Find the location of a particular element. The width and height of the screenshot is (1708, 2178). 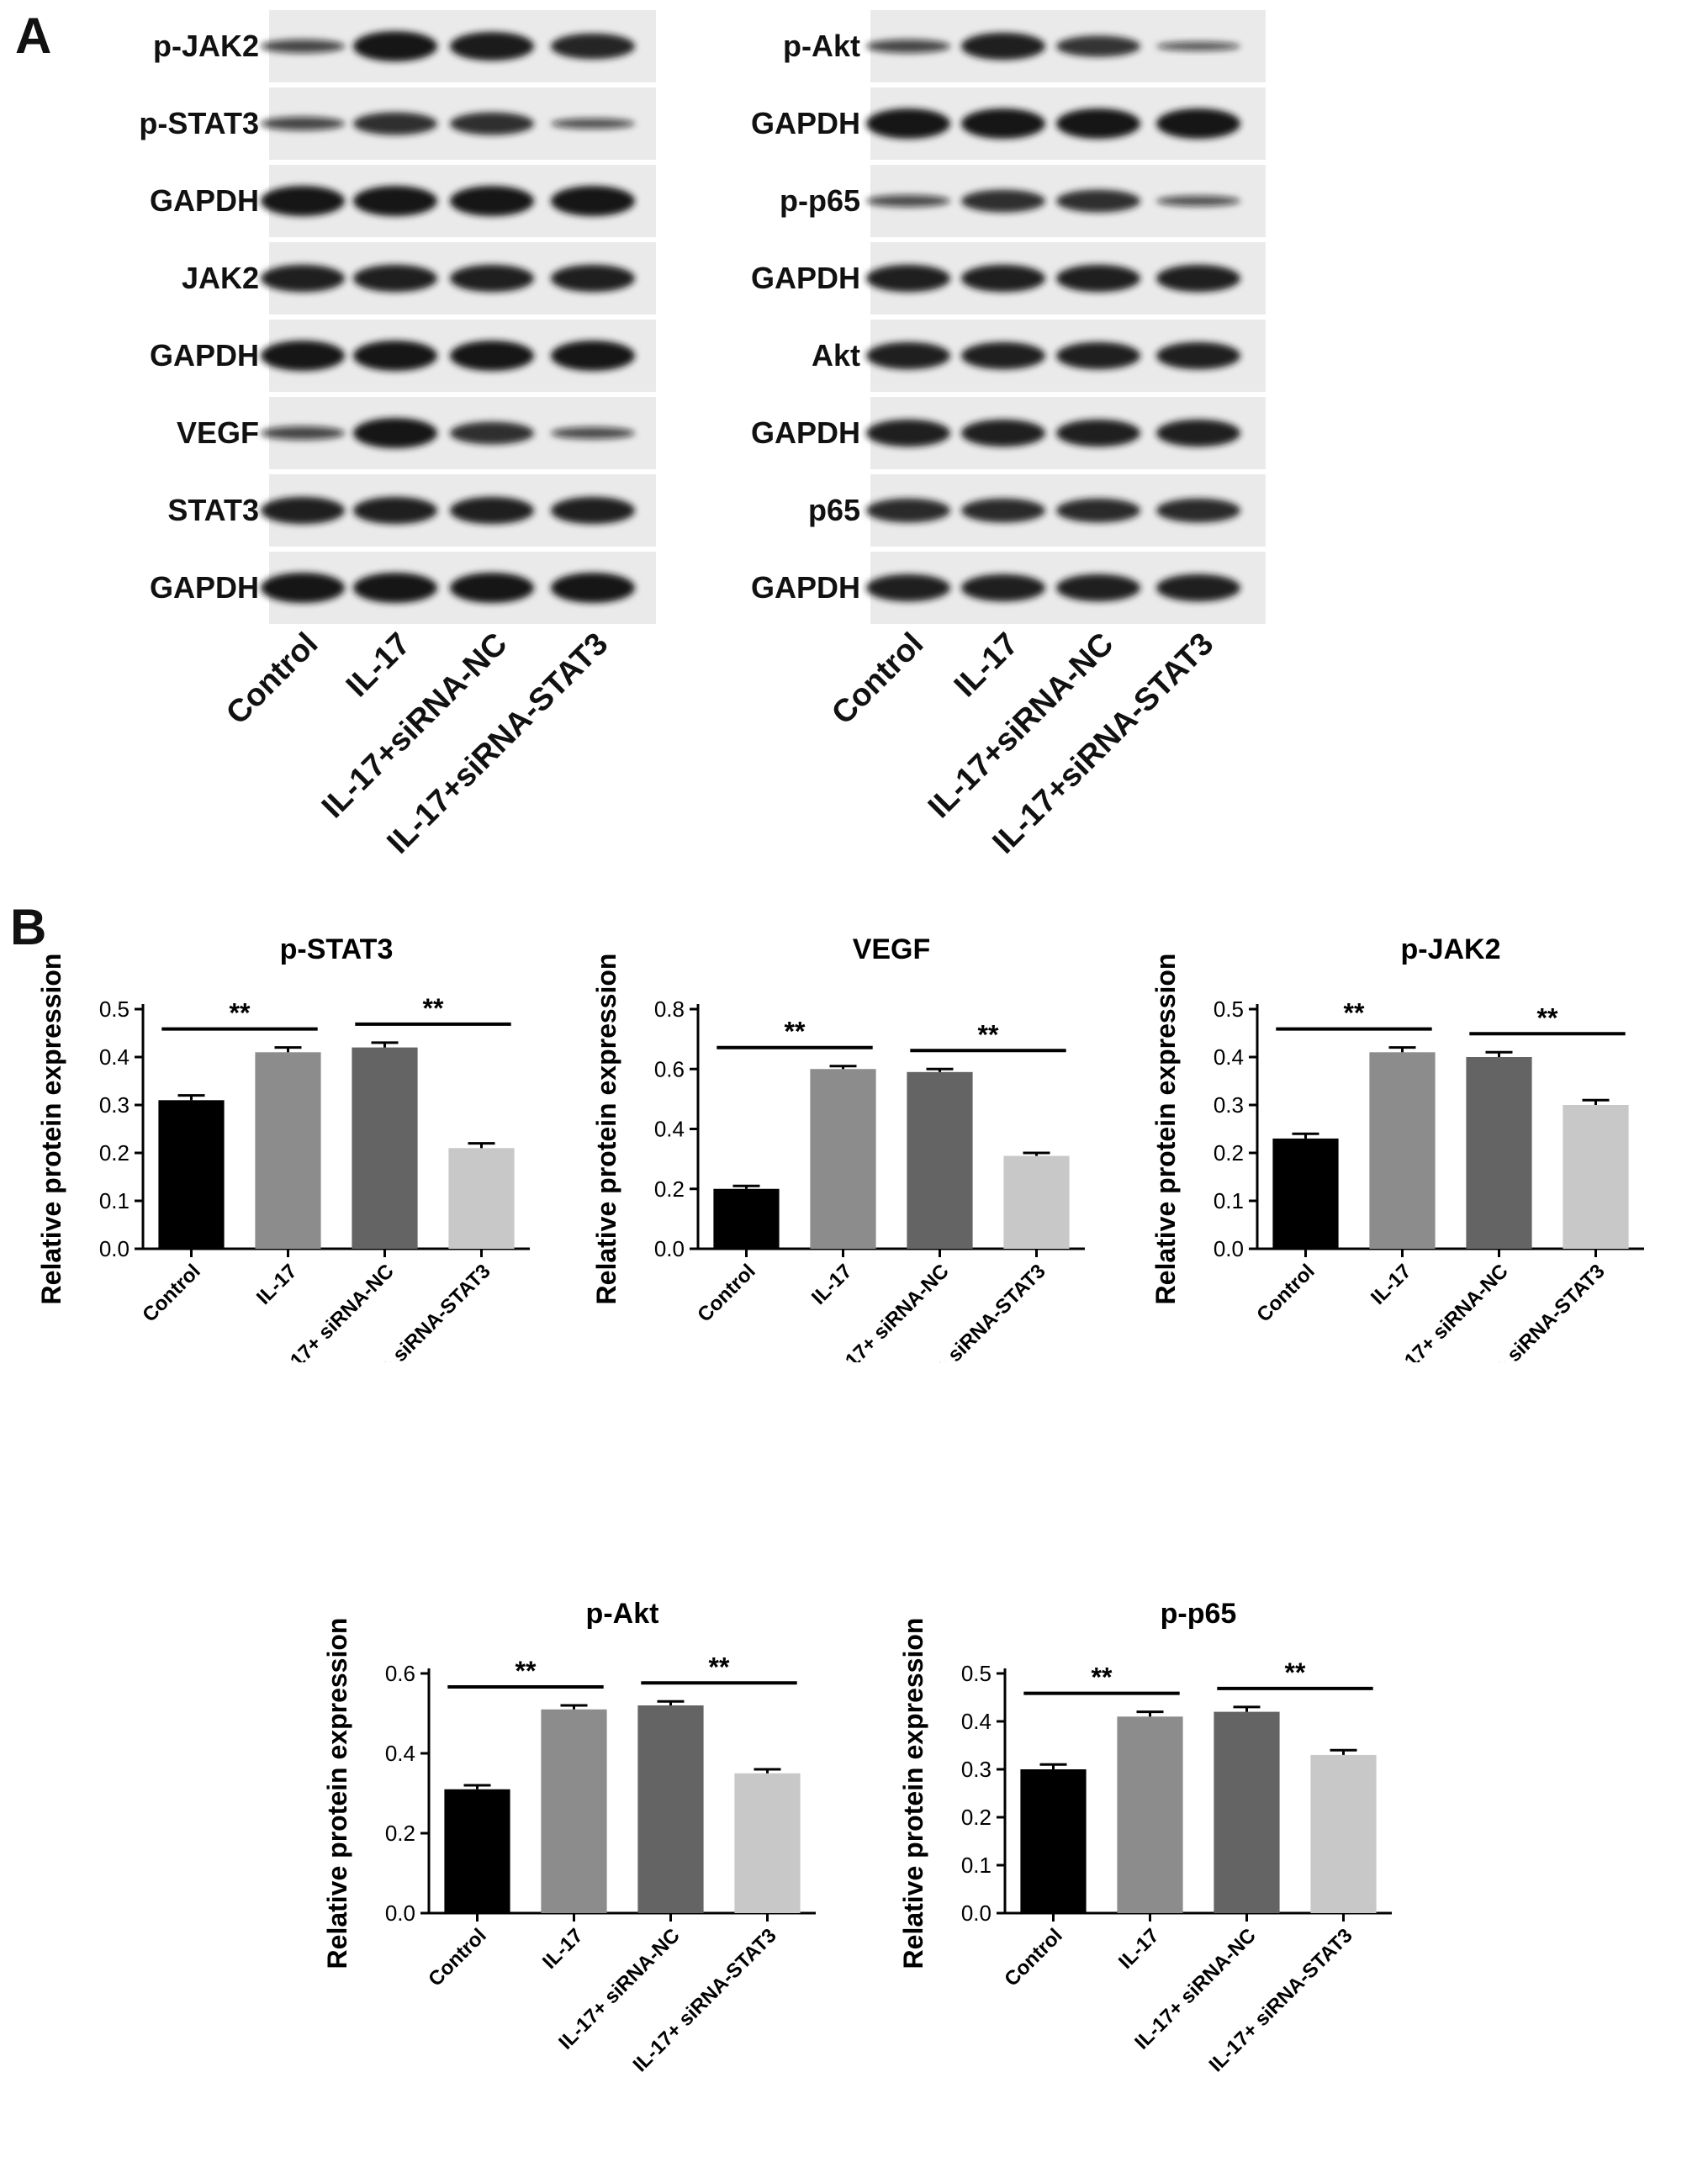

chart-title: p-STAT3 is located at coordinates (337, 949).